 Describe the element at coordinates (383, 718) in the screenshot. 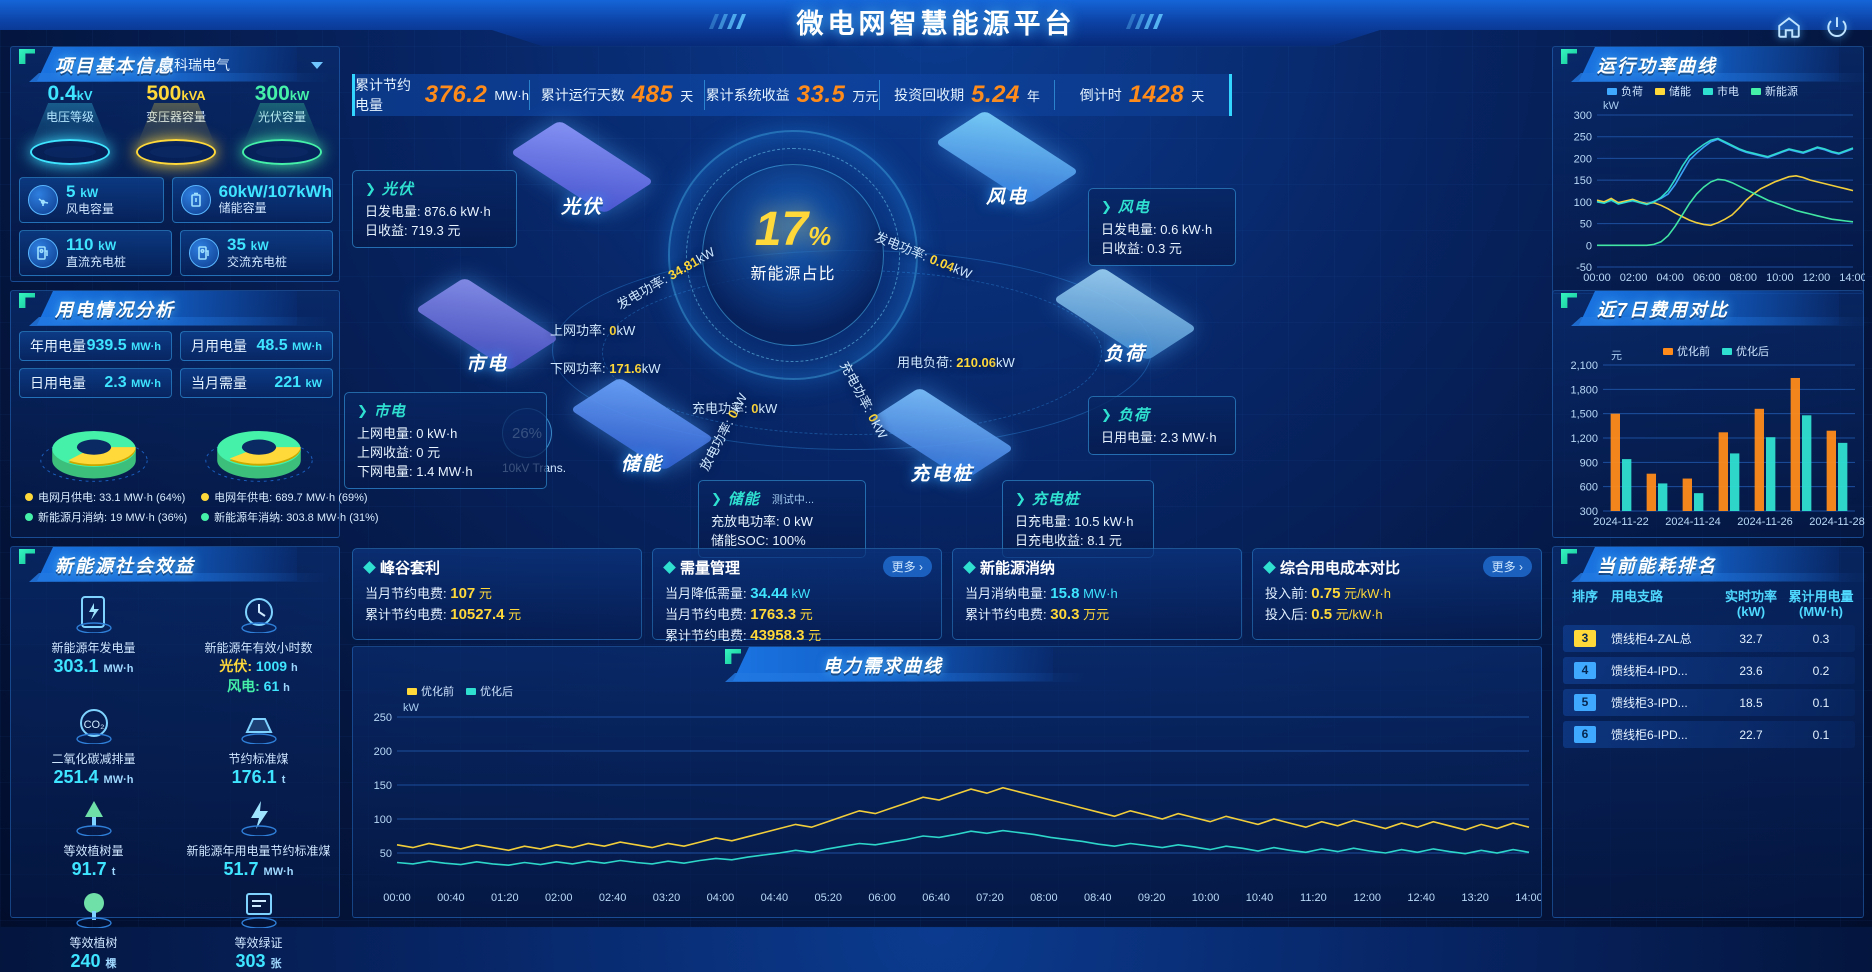

I see `y-tick: 250` at that location.